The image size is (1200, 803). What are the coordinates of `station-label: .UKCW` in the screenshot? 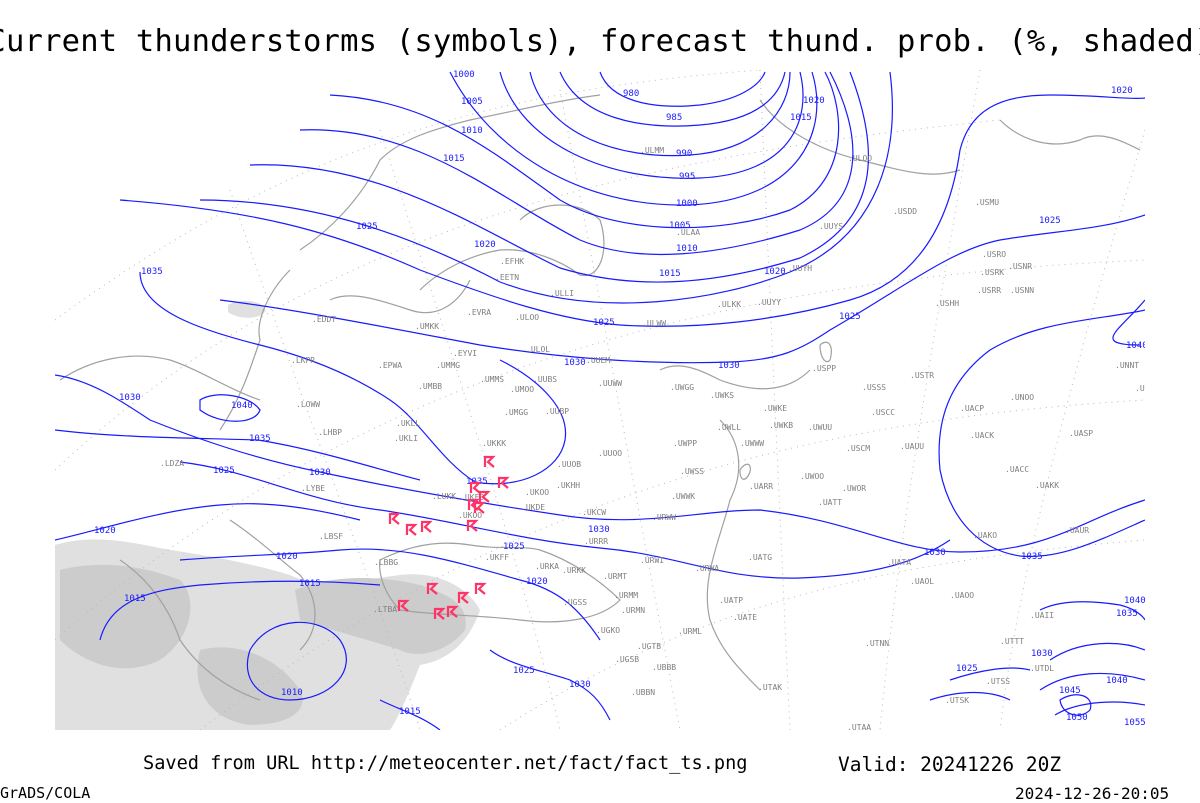 It's located at (594, 512).